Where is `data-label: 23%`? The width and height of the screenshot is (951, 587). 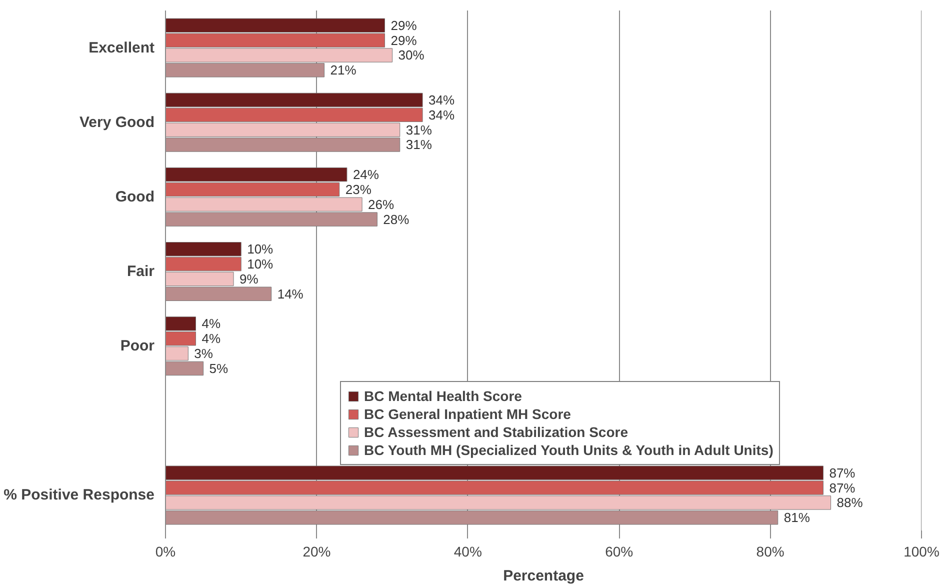 data-label: 23% is located at coordinates (358, 189).